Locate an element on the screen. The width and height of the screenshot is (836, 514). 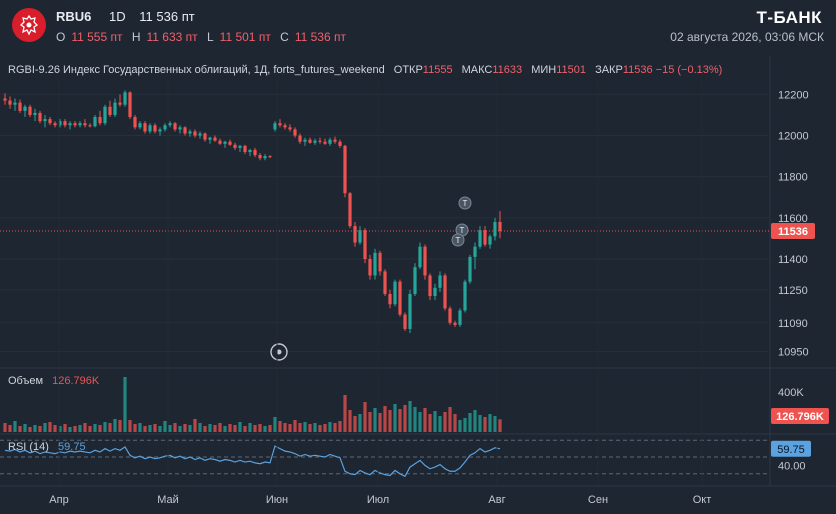
rsi-line is located at coordinates (252, 461).